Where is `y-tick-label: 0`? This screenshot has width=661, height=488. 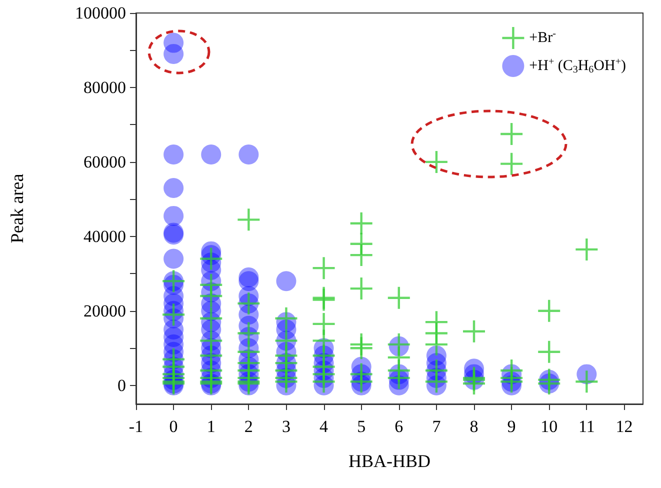 y-tick-label: 0 is located at coordinates (122, 385).